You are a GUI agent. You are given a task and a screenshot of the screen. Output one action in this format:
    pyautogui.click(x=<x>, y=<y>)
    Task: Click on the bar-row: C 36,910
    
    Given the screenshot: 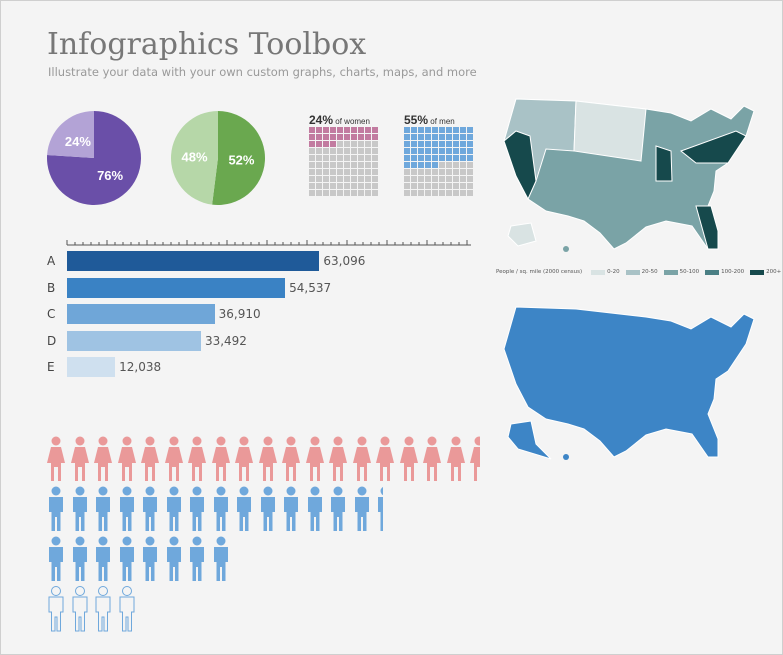 What is the action you would take?
    pyautogui.click(x=154, y=314)
    